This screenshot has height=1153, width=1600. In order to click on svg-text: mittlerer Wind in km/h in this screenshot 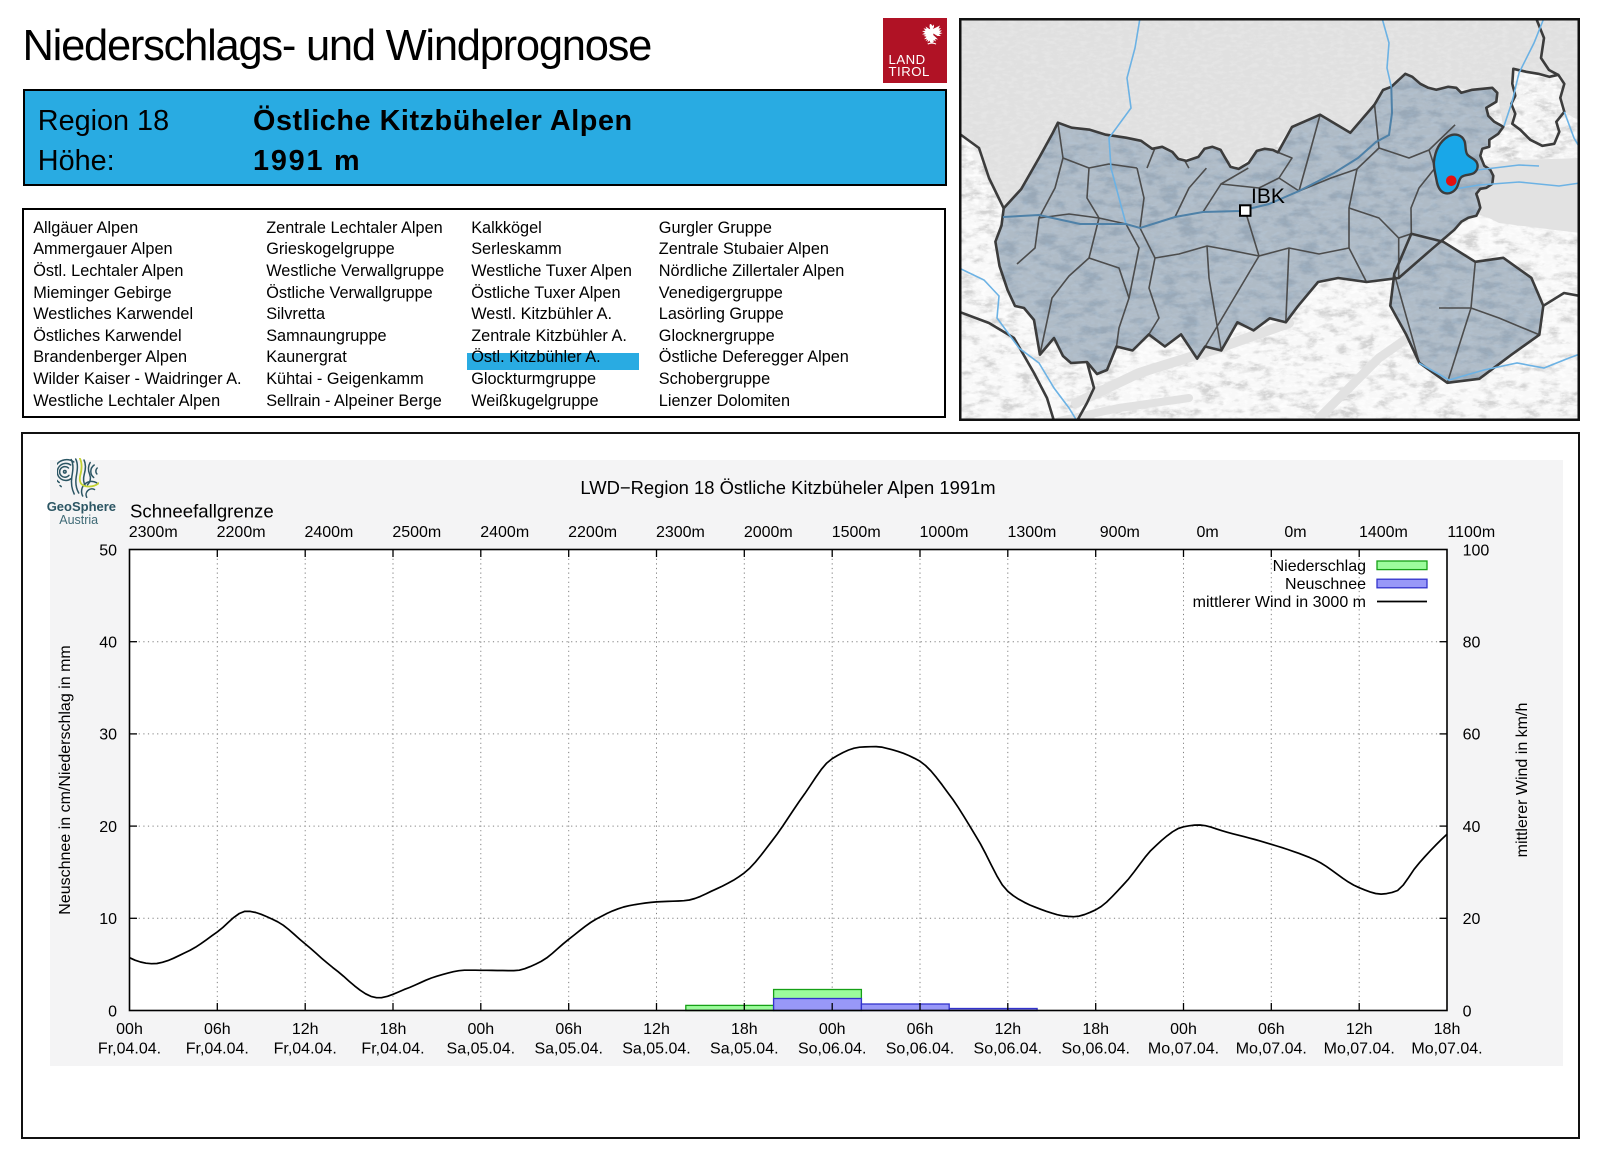, I will do `click(1522, 780)`.